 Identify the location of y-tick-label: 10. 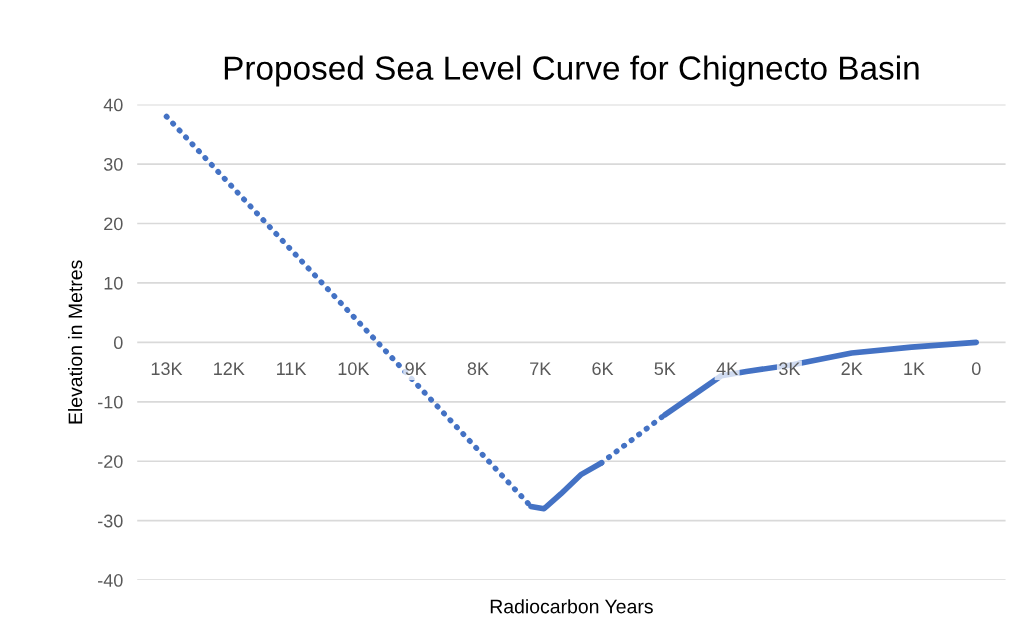
(113, 283).